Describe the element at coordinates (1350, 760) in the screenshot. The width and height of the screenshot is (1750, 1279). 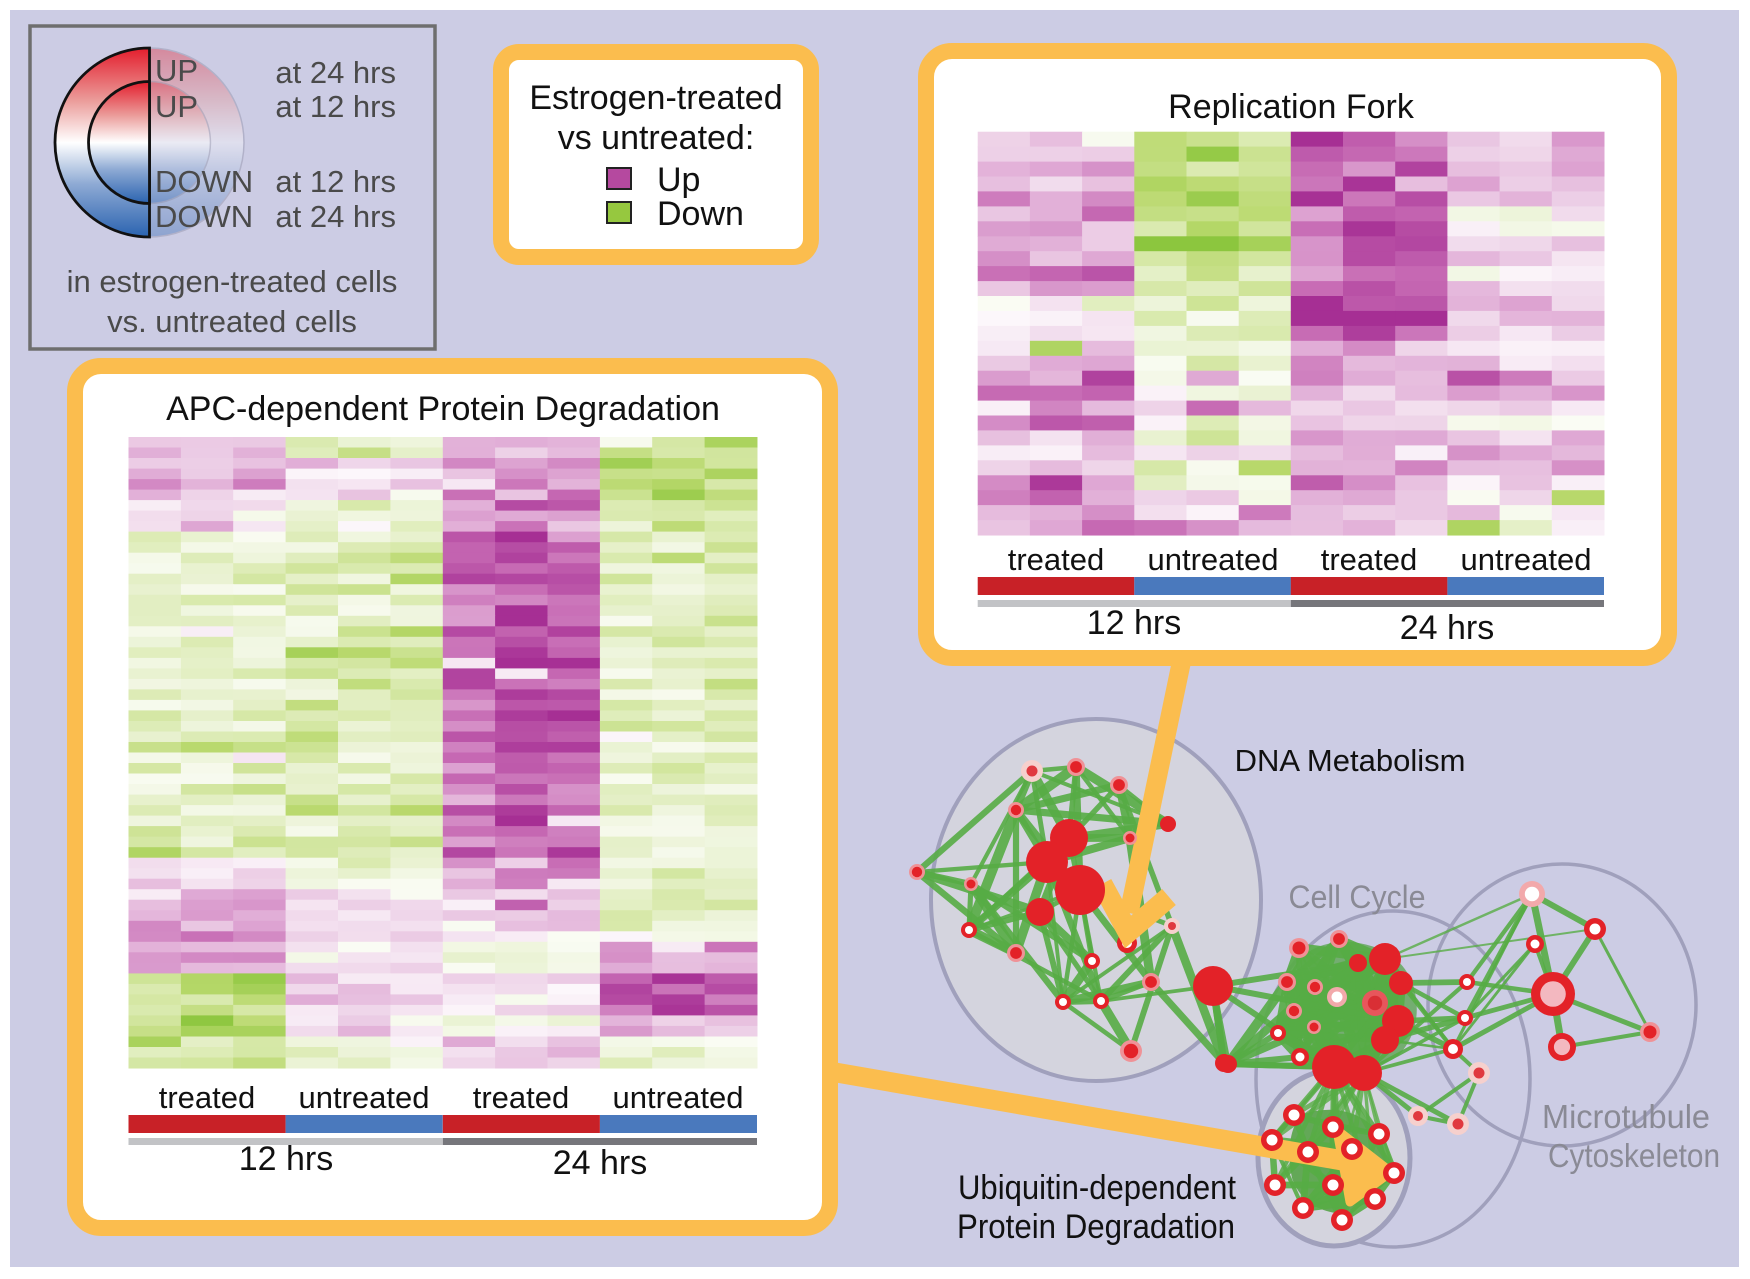
I see `svg-text: DNA Metabolism` at that location.